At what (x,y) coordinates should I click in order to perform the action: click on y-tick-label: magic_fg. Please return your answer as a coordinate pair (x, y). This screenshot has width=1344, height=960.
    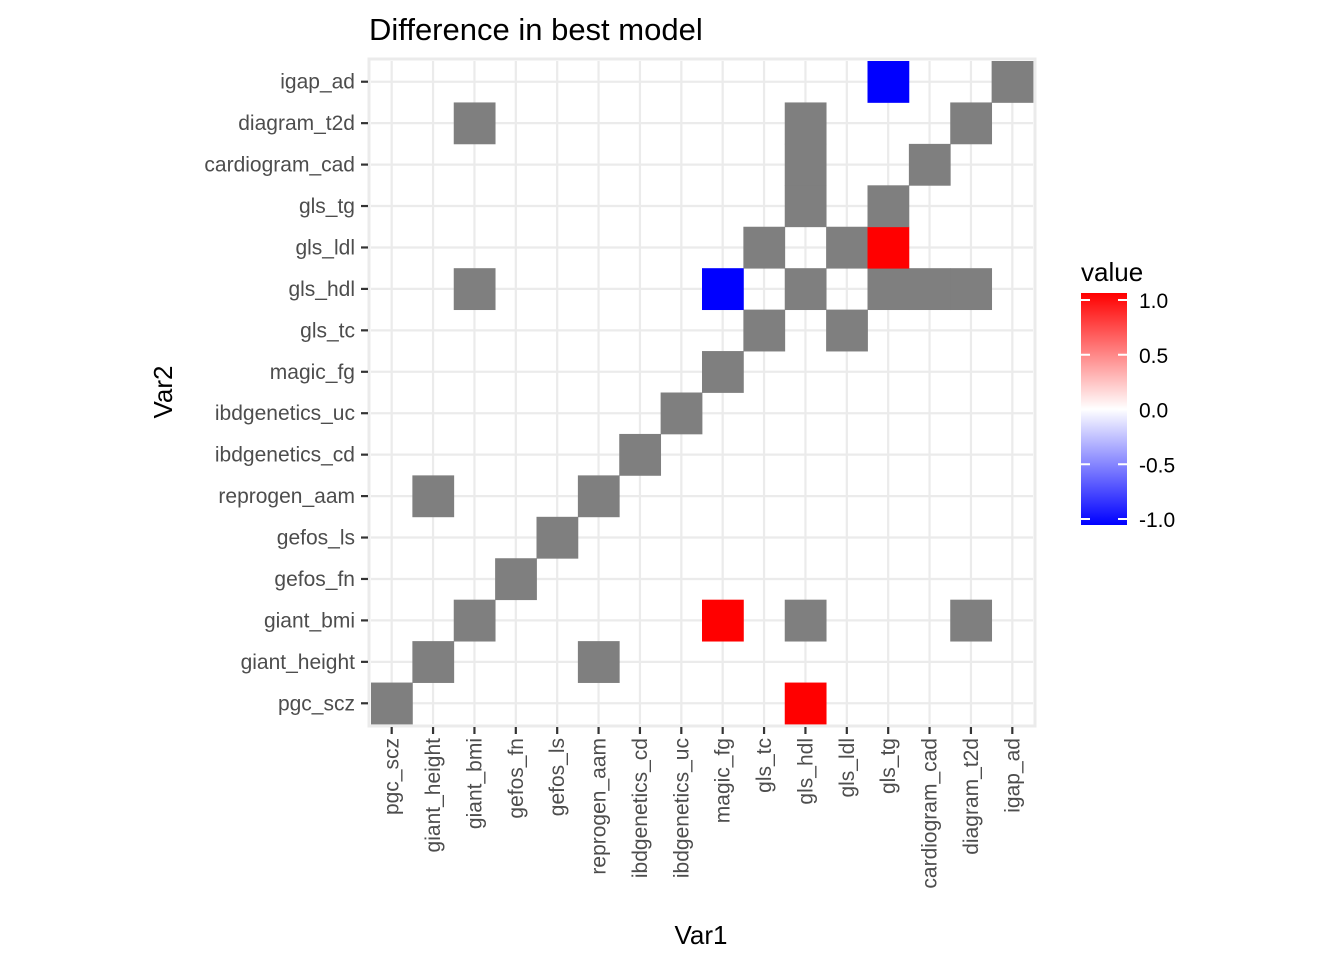
    Looking at the image, I should click on (312, 372).